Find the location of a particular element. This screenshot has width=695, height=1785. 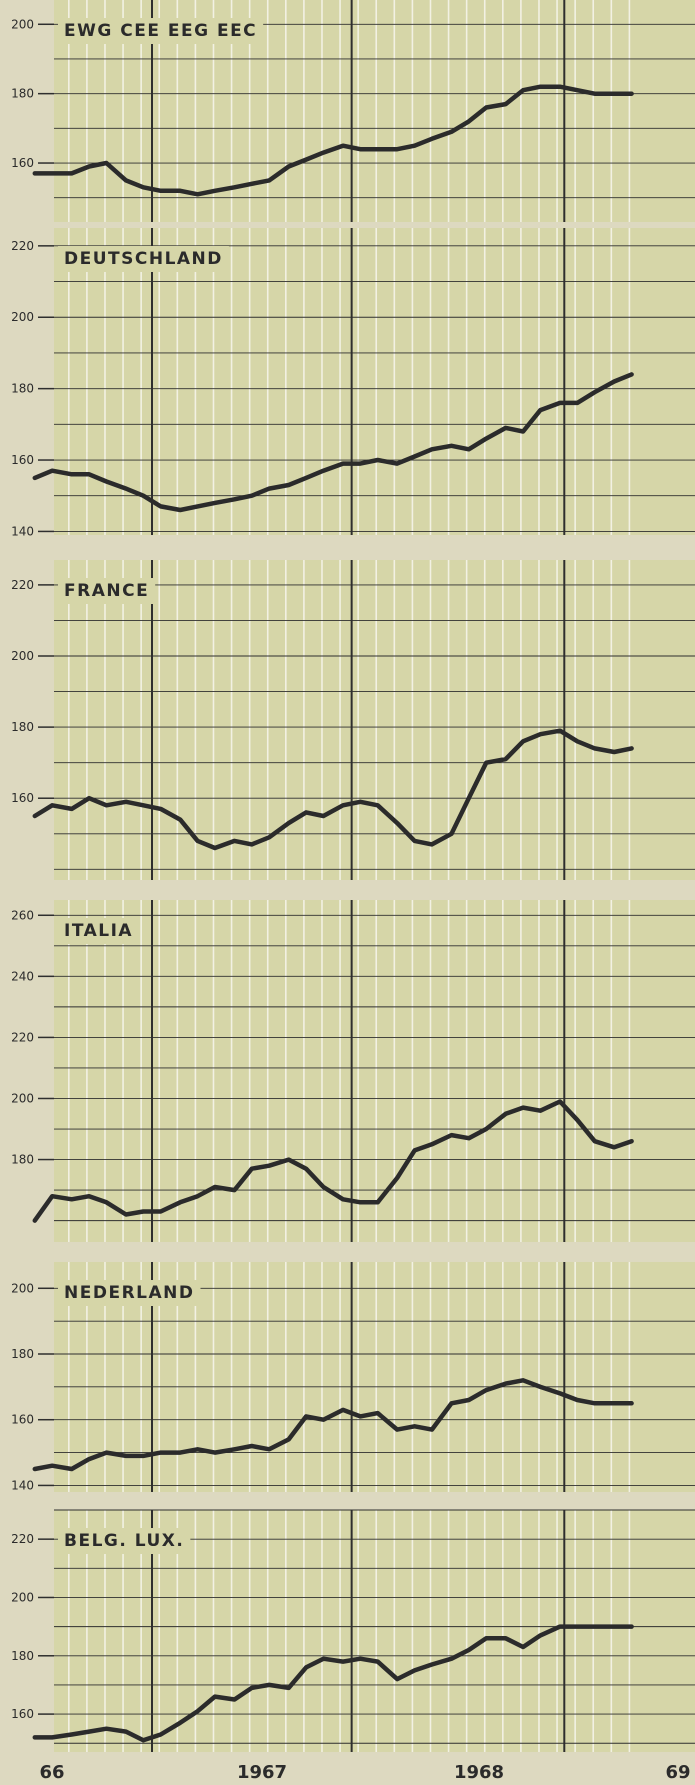

x-label-1967: 1967 is located at coordinates (262, 1772).